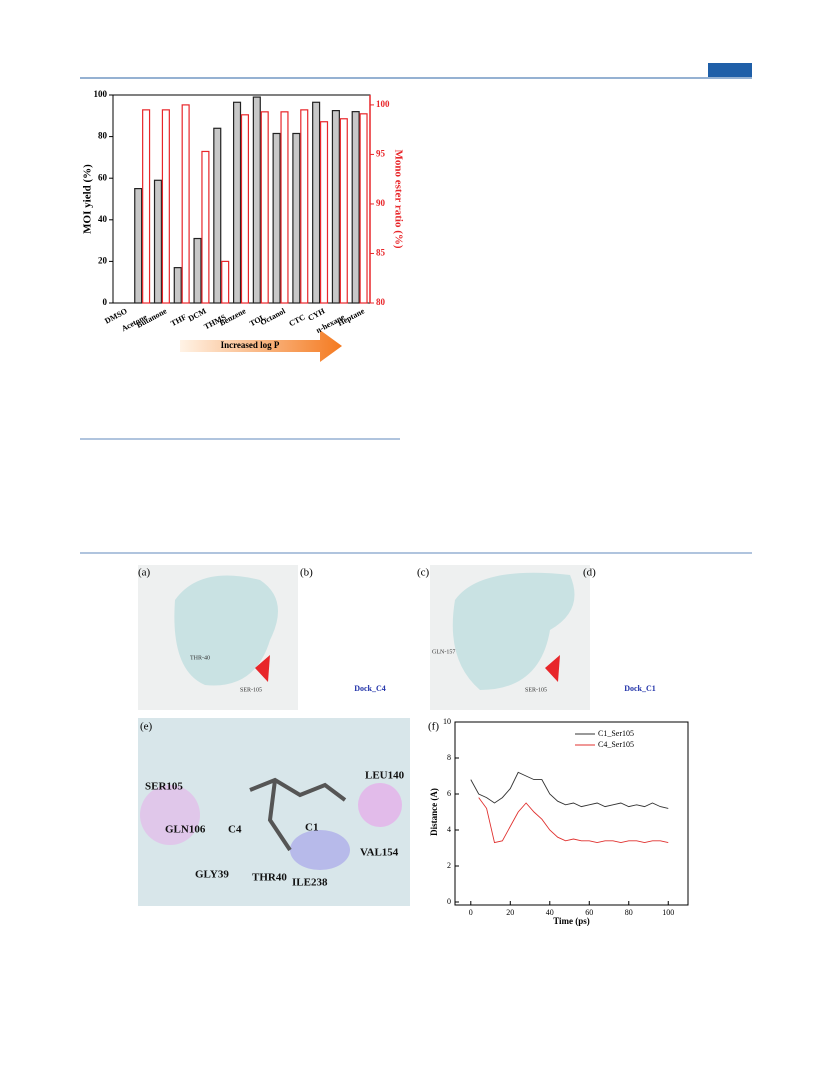 The width and height of the screenshot is (833, 1091). I want to click on panel-label: (b), so click(306, 573).